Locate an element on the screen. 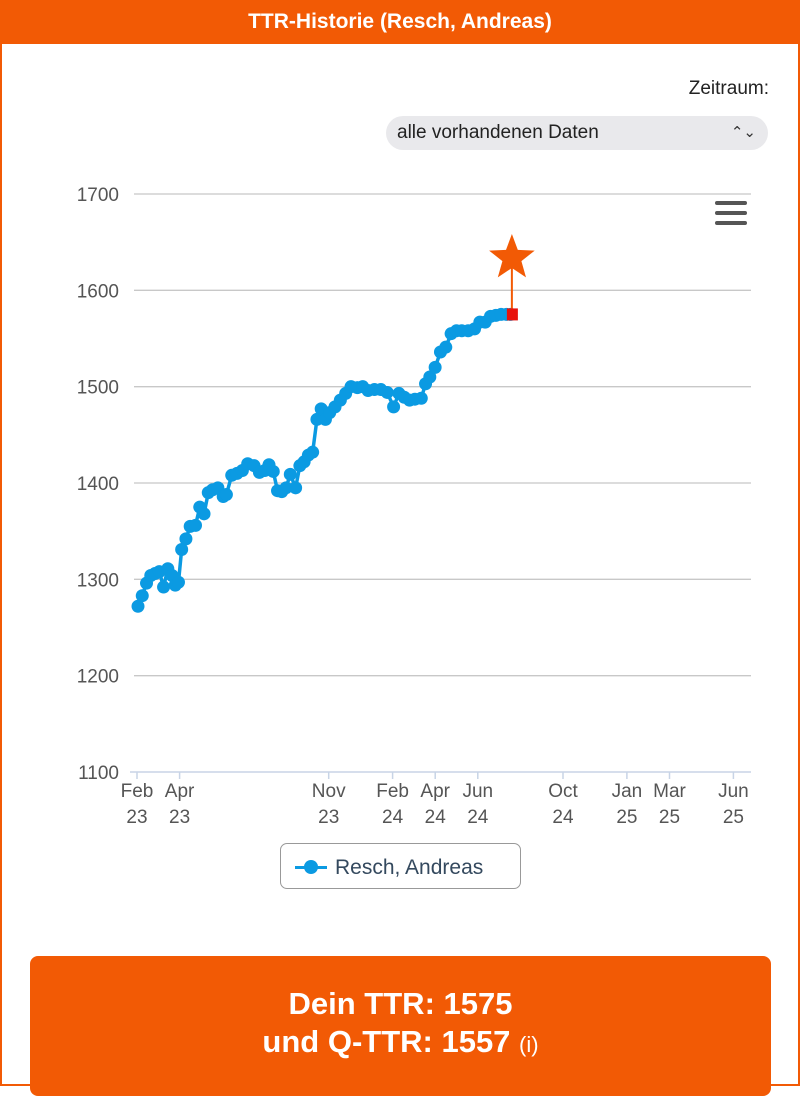 The height and width of the screenshot is (1096, 800). y-tick-label: 1400 is located at coordinates (98, 484).